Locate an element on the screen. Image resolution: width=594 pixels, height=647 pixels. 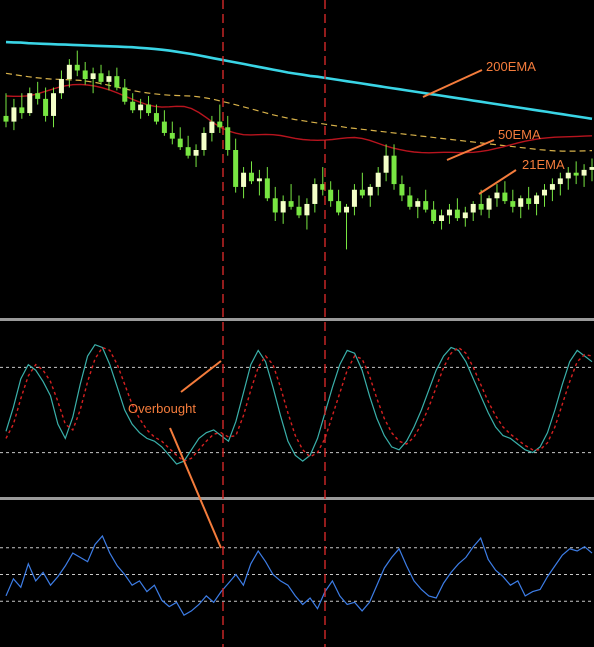
ema200-line is located at coordinates (299, 80).